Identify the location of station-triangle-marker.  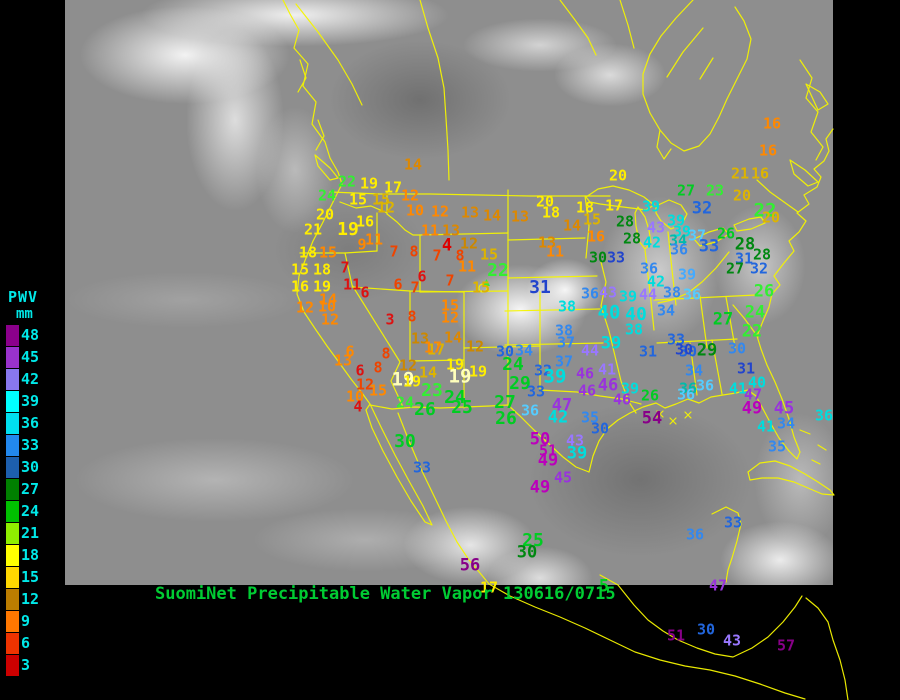
(486, 282).